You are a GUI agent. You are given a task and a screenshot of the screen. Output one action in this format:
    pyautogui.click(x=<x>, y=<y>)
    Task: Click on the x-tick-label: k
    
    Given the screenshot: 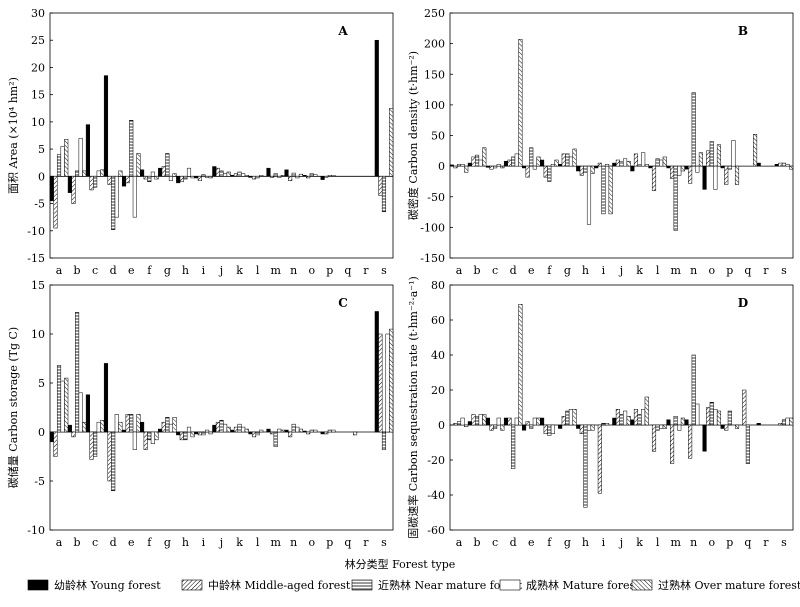 What is the action you would take?
    pyautogui.click(x=239, y=542)
    